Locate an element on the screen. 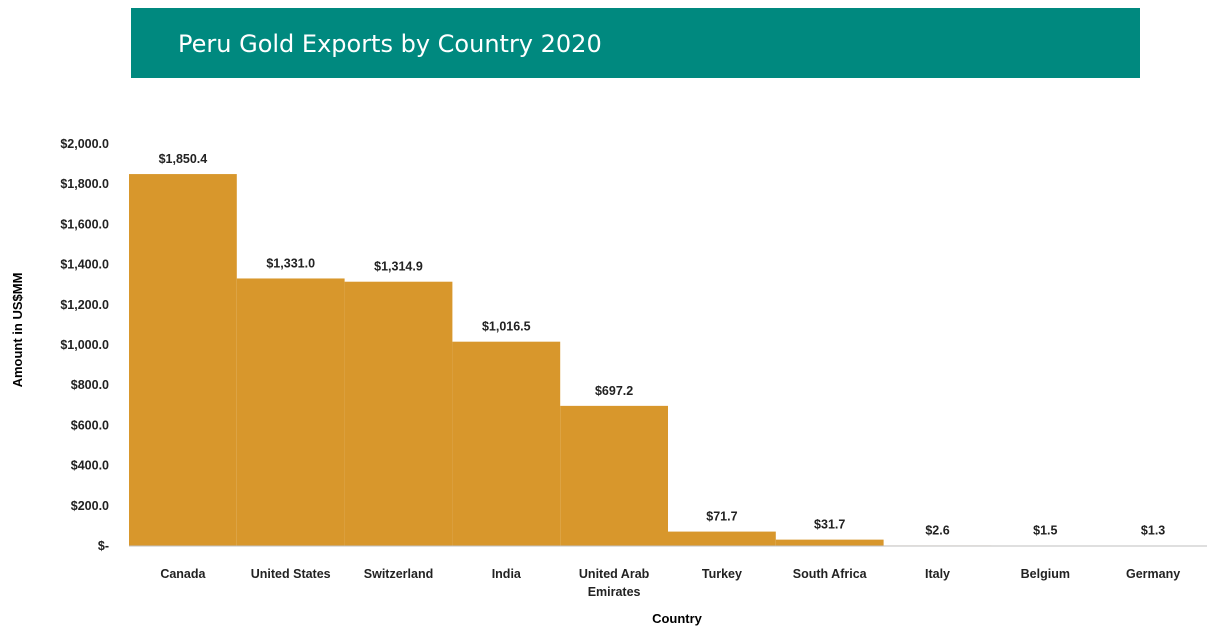  y-tick-label: $1,200.0 is located at coordinates (84, 305).